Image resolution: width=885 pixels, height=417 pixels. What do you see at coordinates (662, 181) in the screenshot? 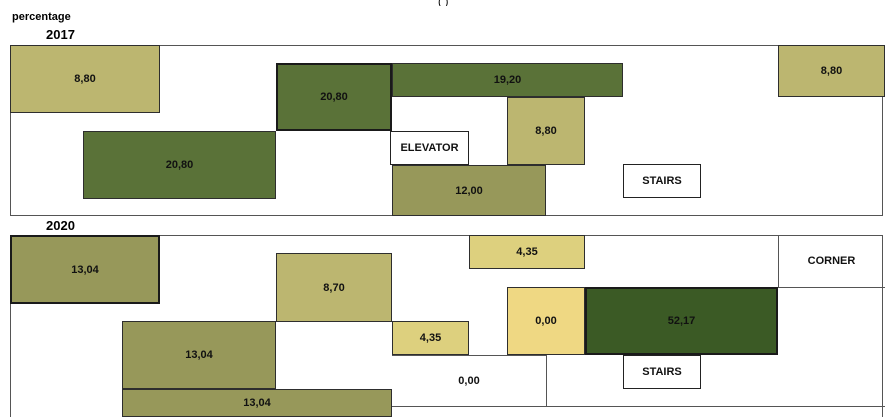
I see `label-2017-stairs: STAIRS` at bounding box center [662, 181].